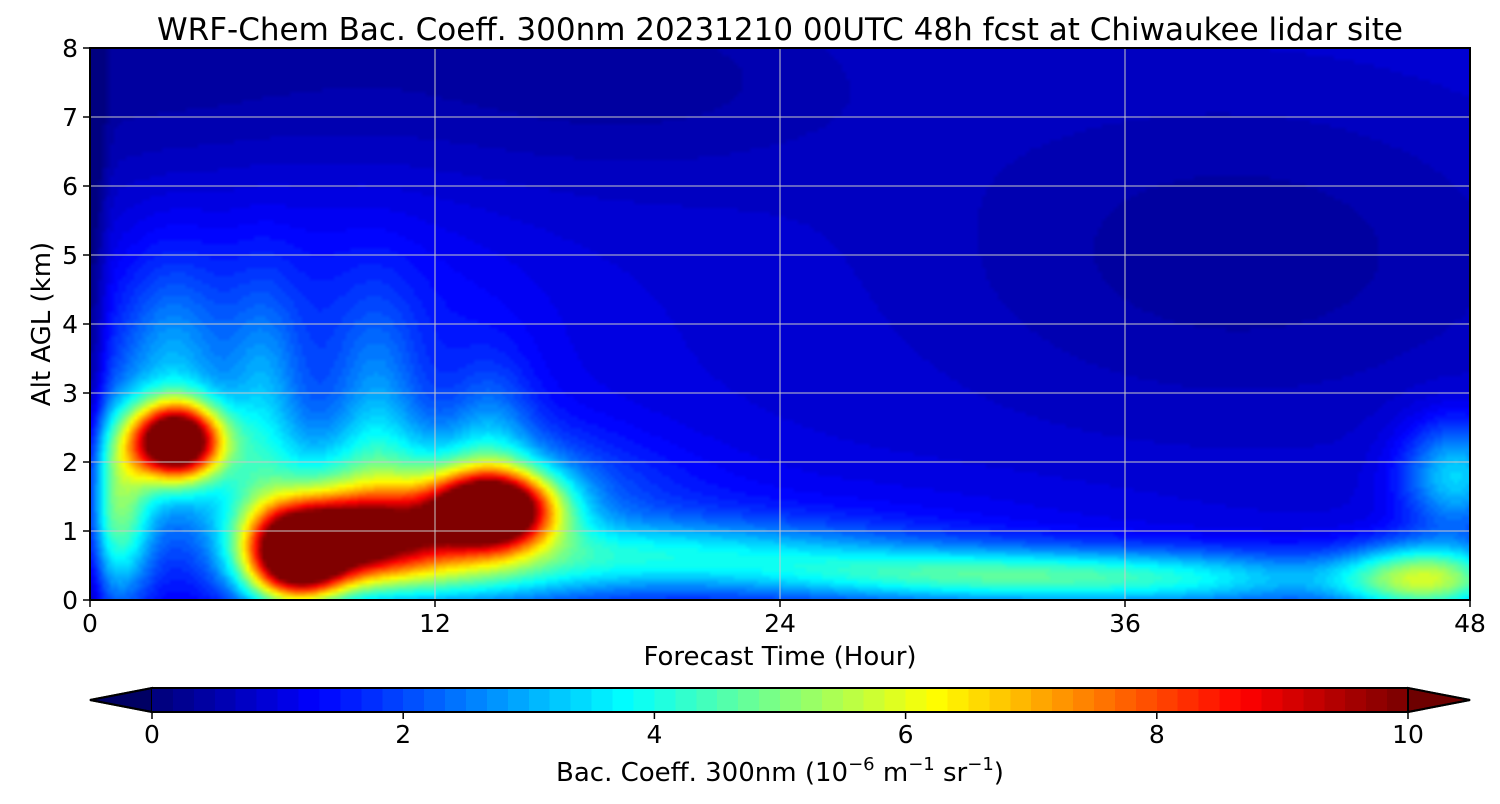  What do you see at coordinates (70, 255) in the screenshot?
I see `y-tick-label: 5` at bounding box center [70, 255].